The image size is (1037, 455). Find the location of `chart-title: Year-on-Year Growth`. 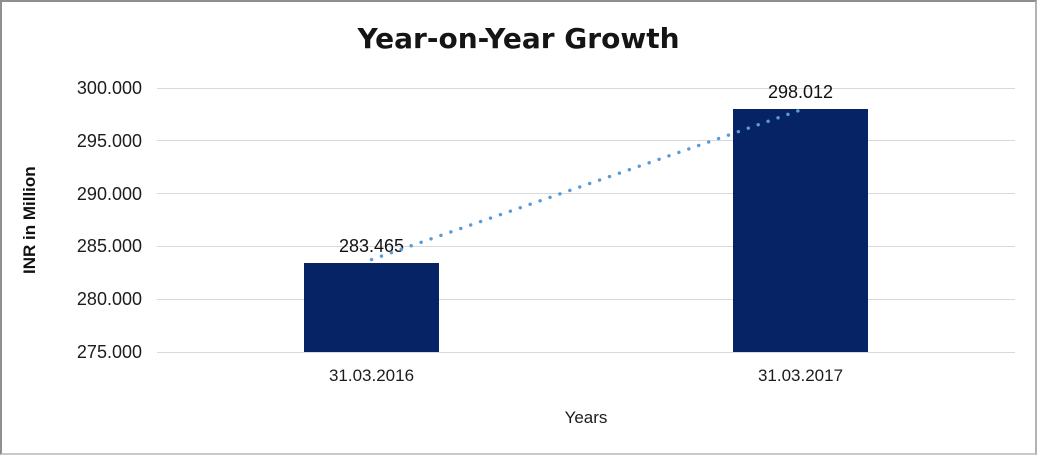

chart-title: Year-on-Year Growth is located at coordinates (518, 38).